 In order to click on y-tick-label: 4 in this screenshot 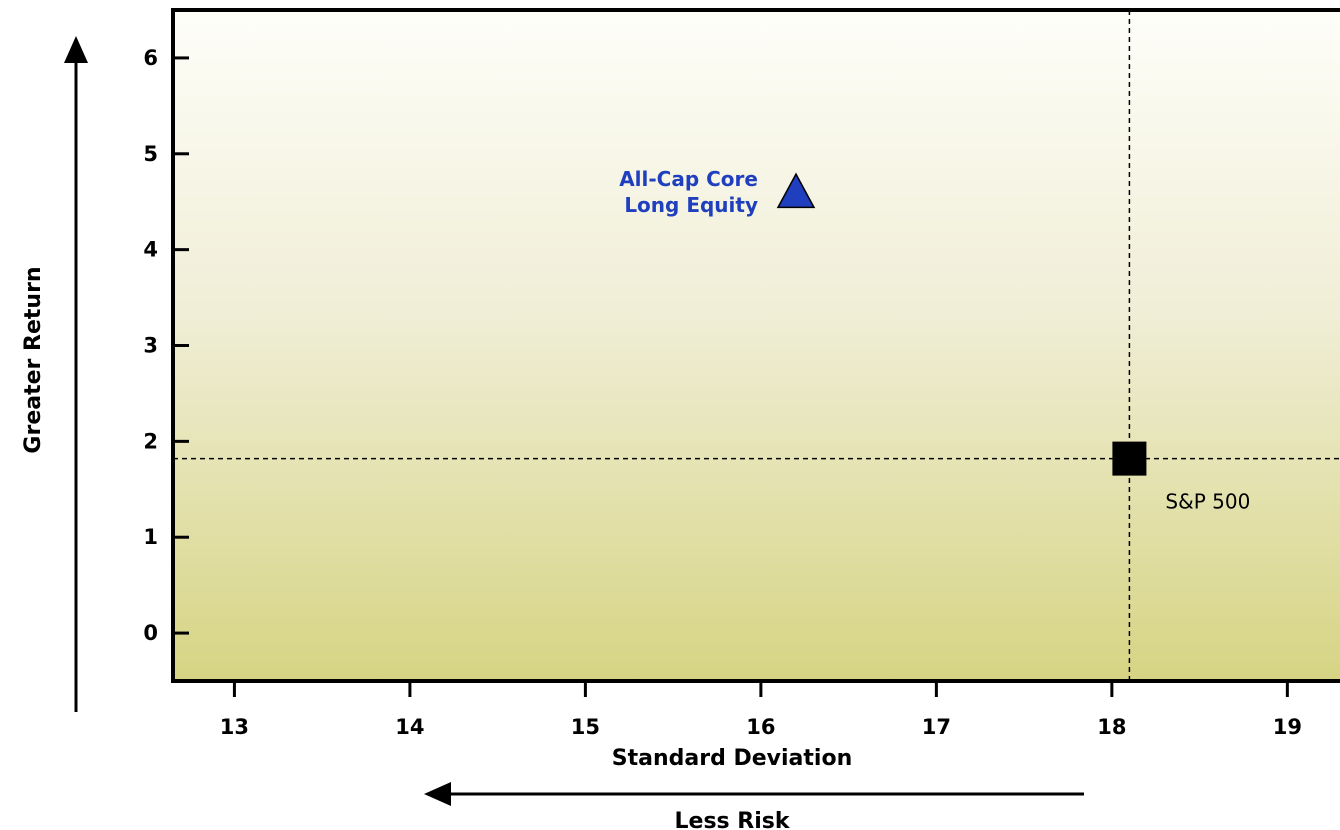, I will do `click(150, 250)`.